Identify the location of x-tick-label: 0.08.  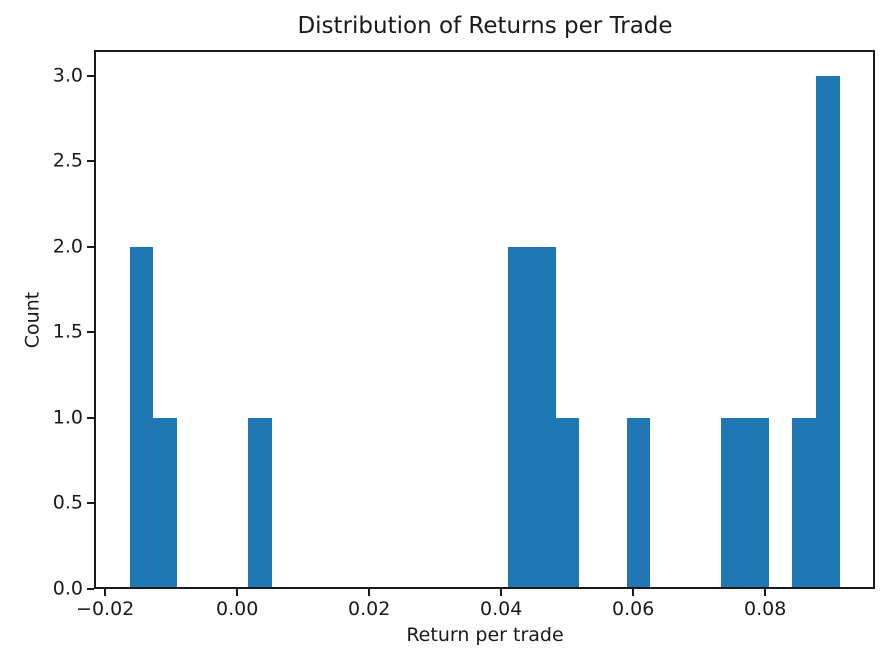
(765, 609).